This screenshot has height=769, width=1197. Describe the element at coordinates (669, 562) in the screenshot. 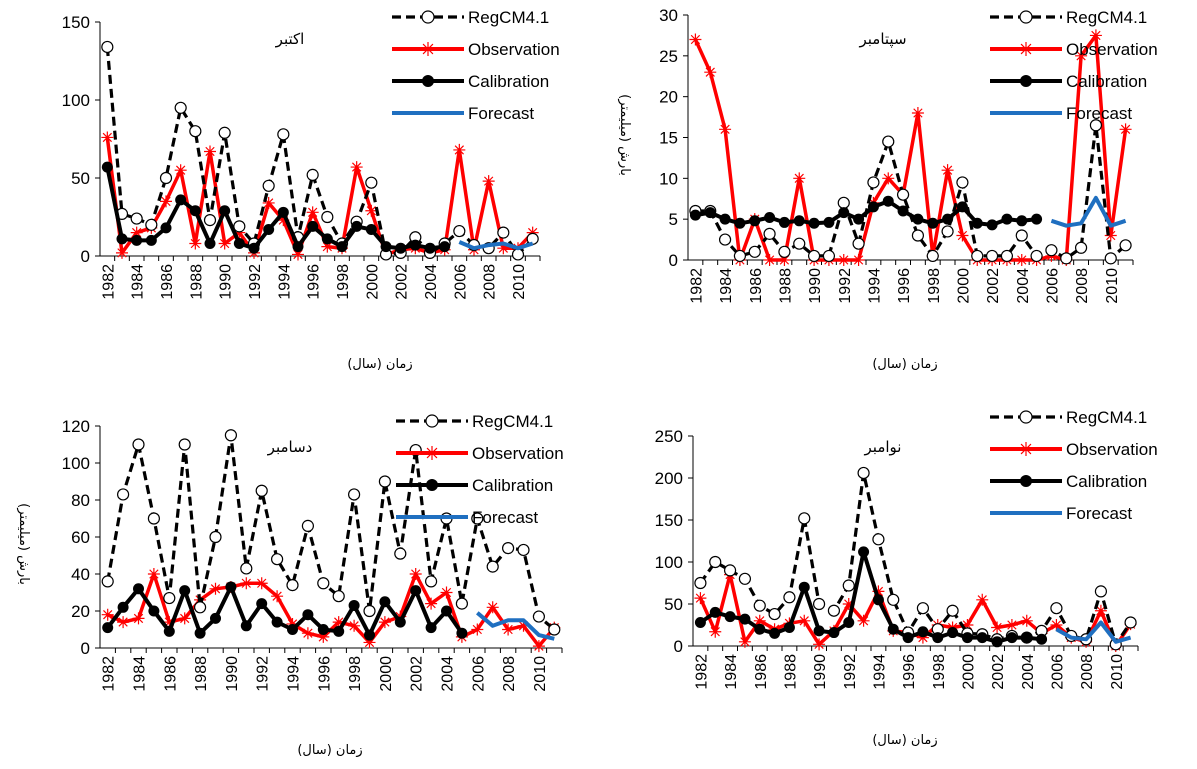

I see `y-tick-label: 100` at that location.